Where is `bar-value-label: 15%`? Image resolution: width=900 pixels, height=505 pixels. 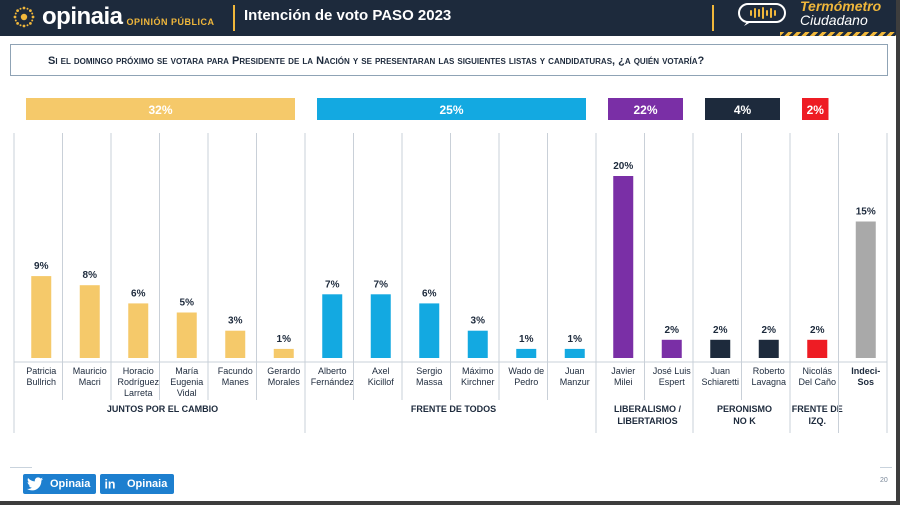 bar-value-label: 15% is located at coordinates (866, 212).